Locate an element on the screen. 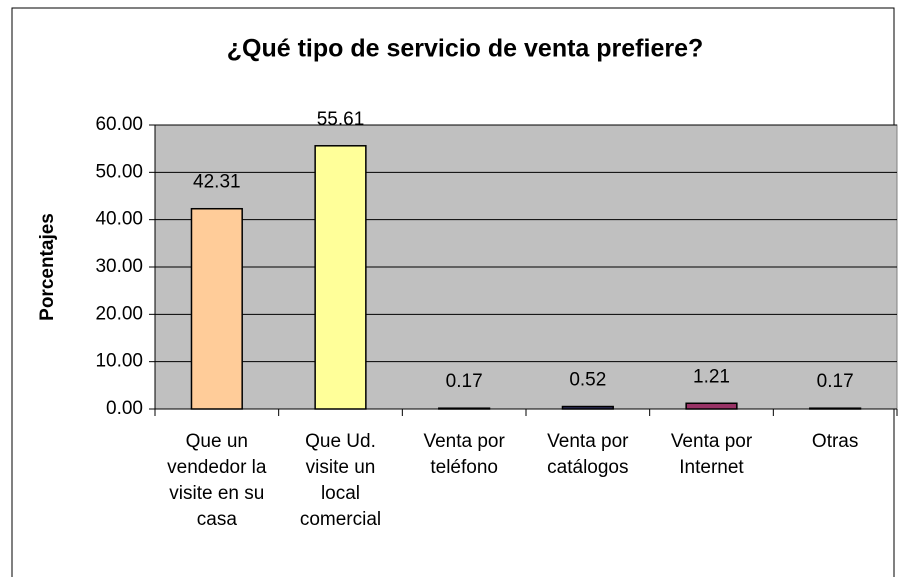  y-tick-label: 30.00 is located at coordinates (119, 266).